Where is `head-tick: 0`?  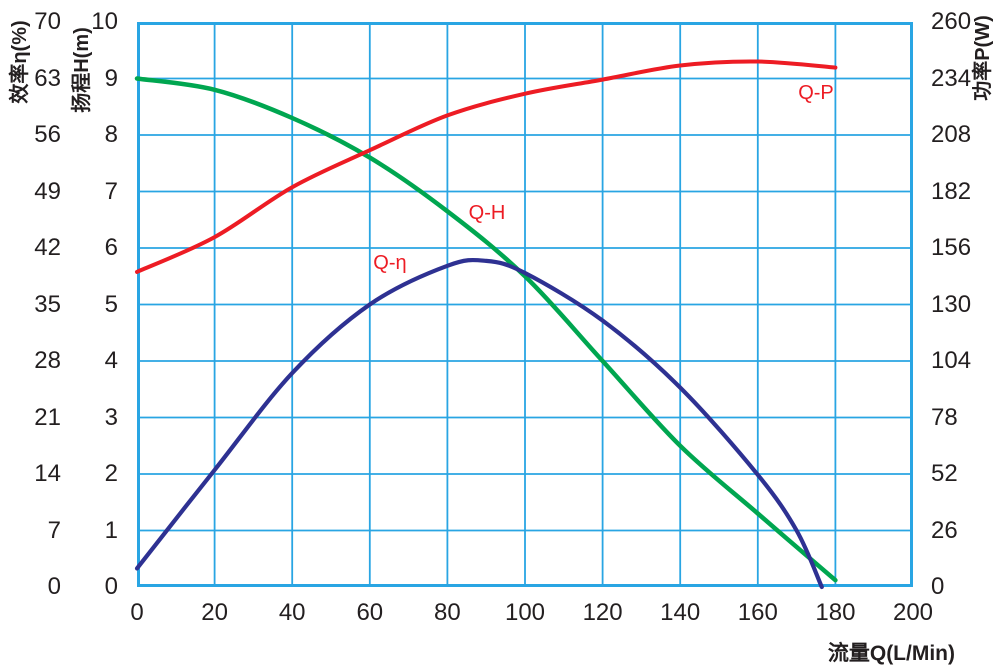 head-tick: 0 is located at coordinates (111, 586).